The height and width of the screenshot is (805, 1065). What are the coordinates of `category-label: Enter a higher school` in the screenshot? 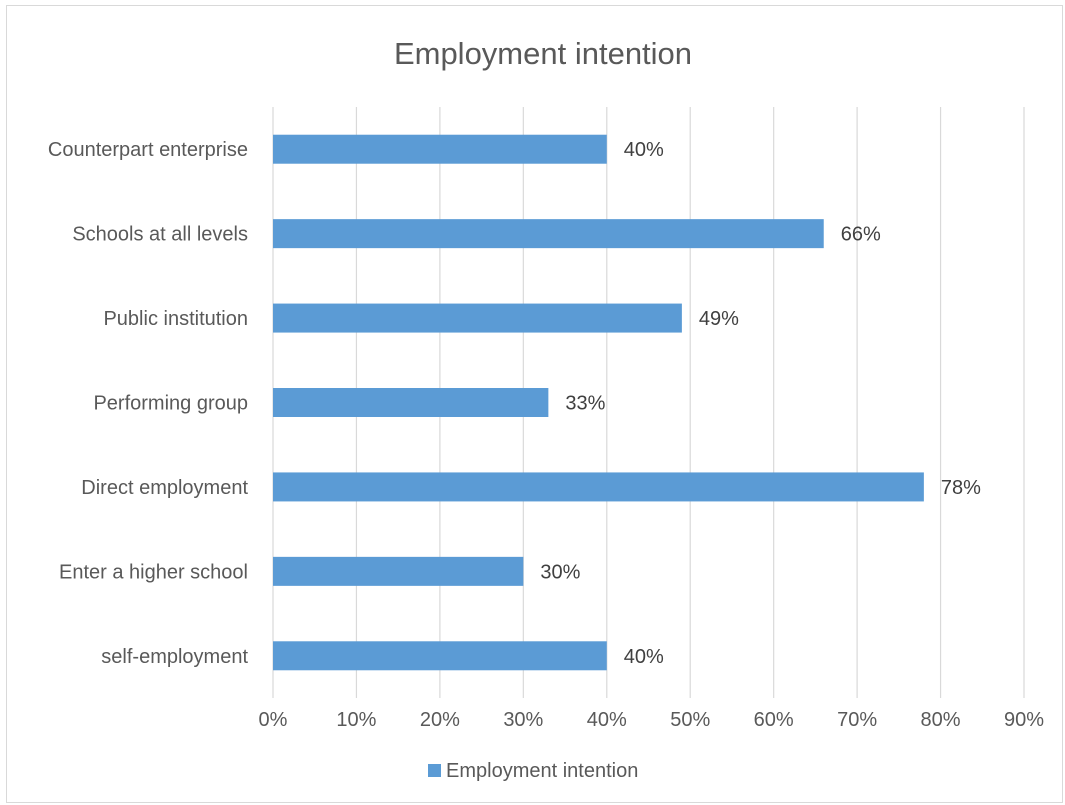 It's located at (153, 572).